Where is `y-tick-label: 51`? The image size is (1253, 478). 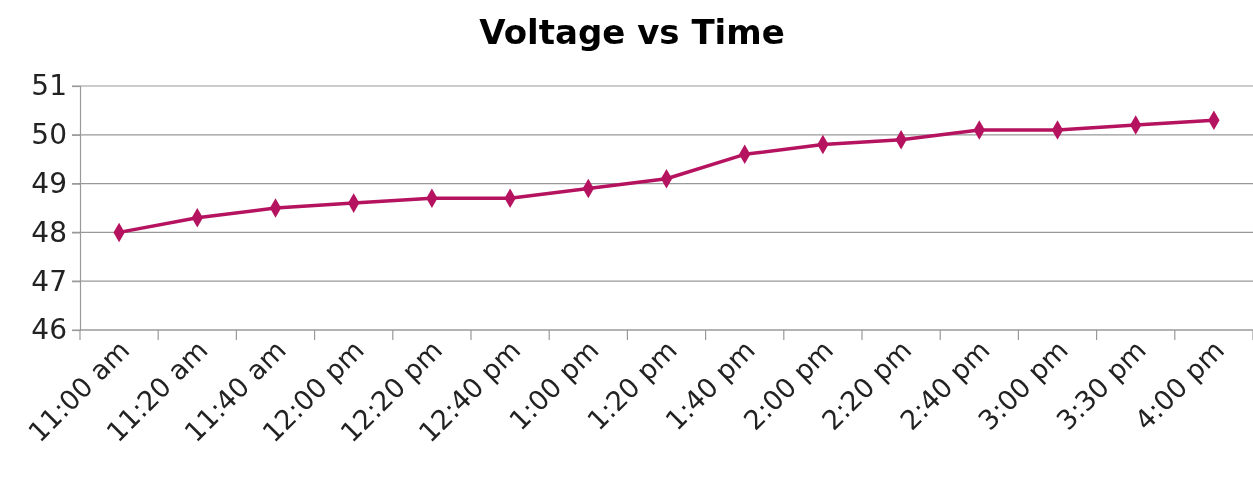
y-tick-label: 51 is located at coordinates (49, 86).